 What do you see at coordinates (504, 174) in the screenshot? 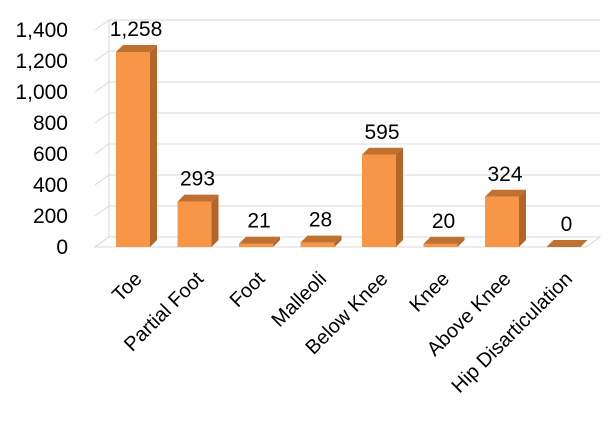
I see `data-label: 324` at bounding box center [504, 174].